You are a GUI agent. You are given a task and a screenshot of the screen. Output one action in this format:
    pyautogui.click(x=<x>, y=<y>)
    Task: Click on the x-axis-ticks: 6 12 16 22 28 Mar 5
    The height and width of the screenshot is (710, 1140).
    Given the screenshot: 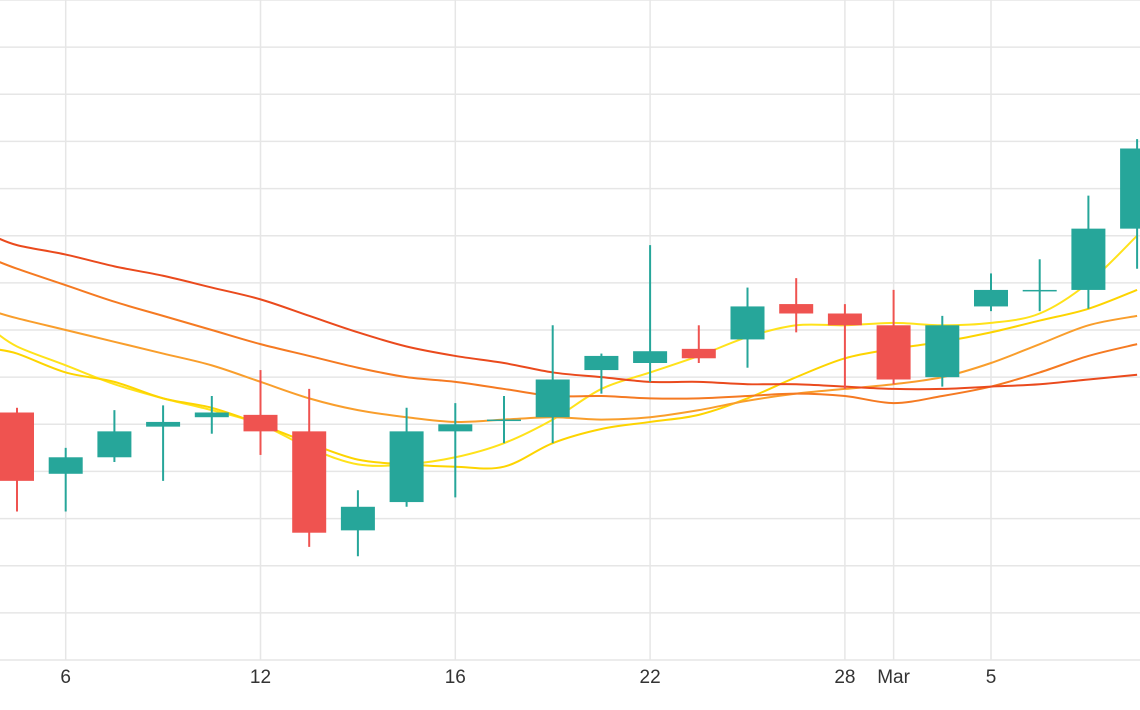 What is the action you would take?
    pyautogui.click(x=528, y=677)
    